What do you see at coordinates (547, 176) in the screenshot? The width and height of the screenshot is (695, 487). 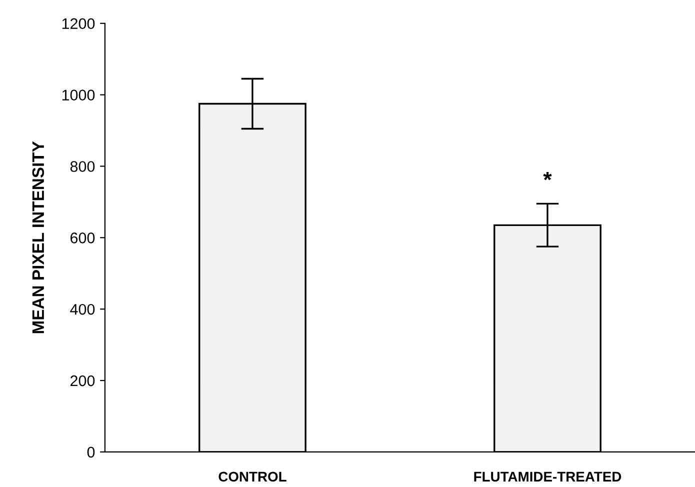 I see `annotation: *` at bounding box center [547, 176].